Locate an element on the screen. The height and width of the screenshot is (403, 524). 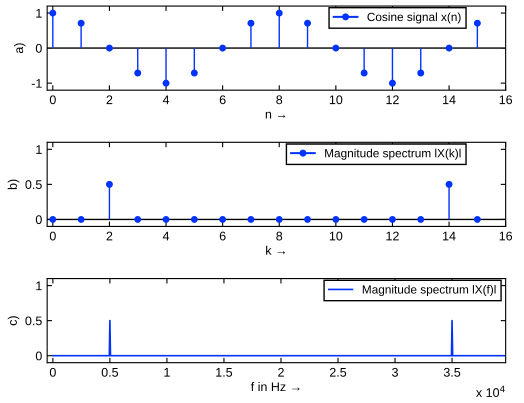
legend-label: Magnitude spectrum lX(f)l is located at coordinates (429, 290).